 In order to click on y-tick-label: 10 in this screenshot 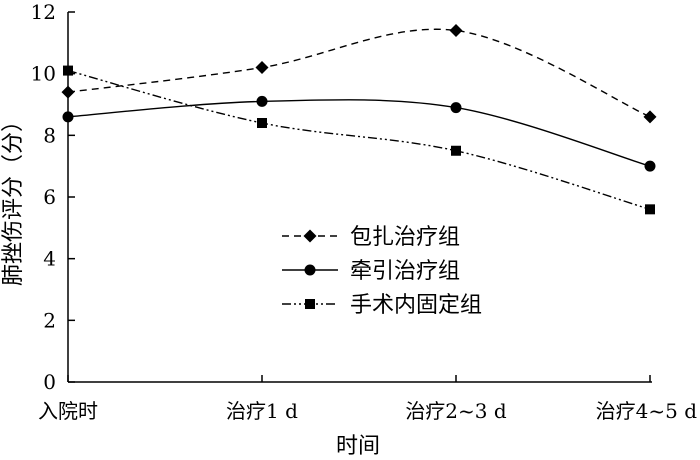, I will do `click(43, 74)`.